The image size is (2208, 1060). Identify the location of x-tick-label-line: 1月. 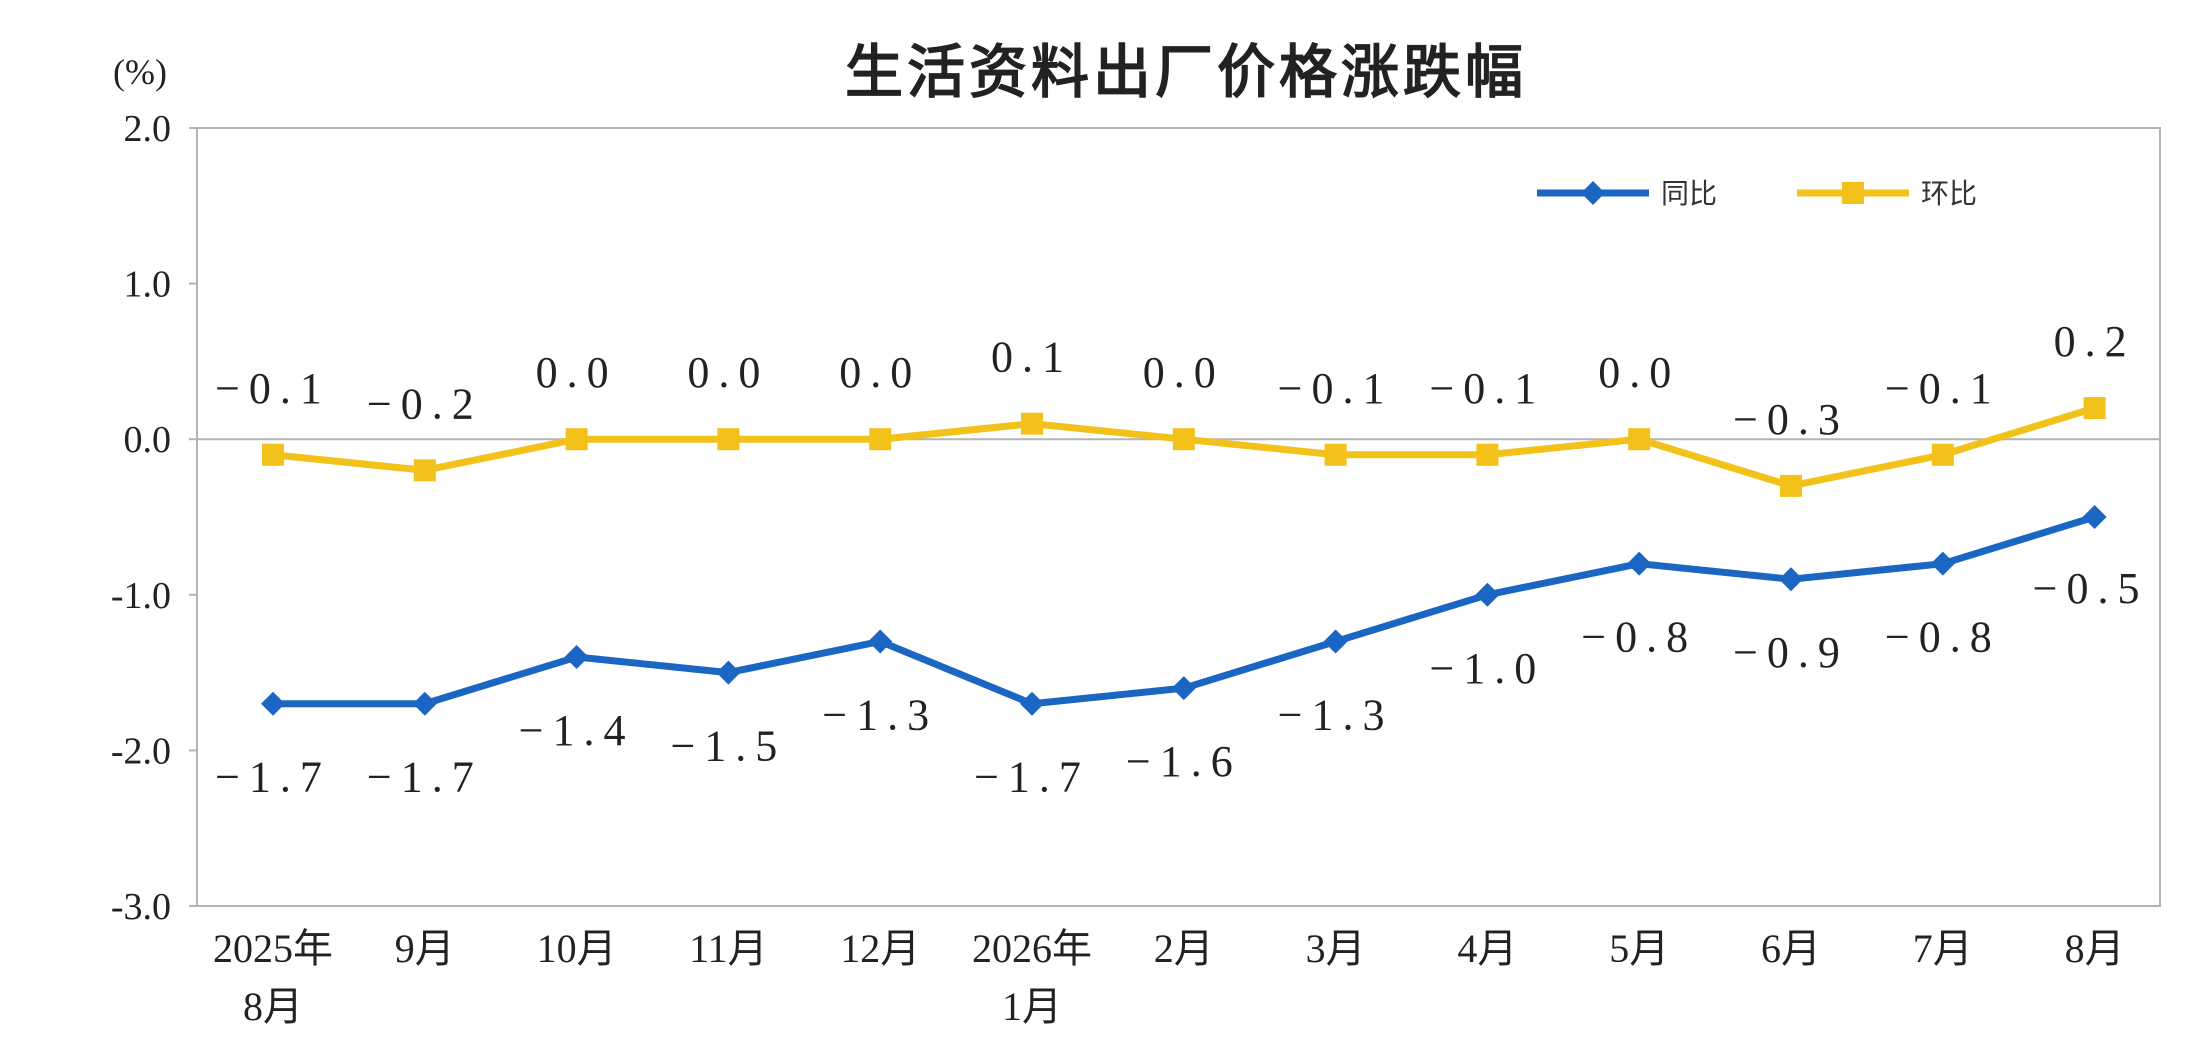
(1032, 1006).